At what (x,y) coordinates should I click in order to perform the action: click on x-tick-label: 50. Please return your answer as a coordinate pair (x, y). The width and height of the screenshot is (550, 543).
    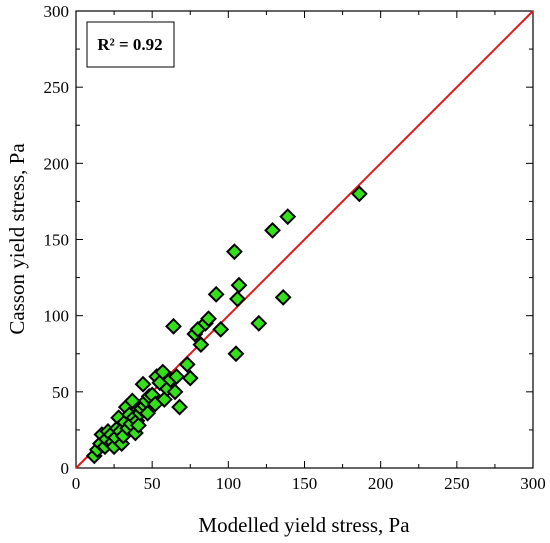
    Looking at the image, I should click on (152, 483).